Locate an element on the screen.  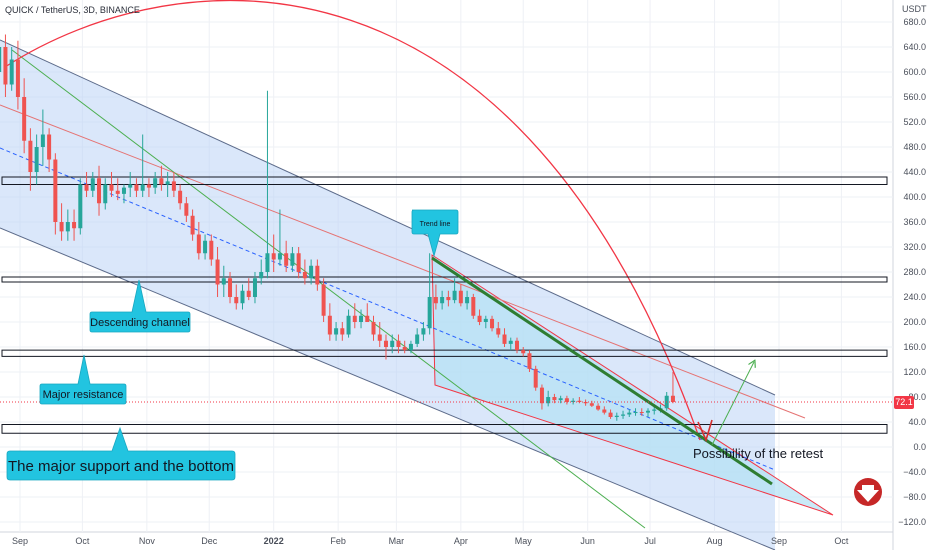
price-badge: 72.1 is located at coordinates (904, 402).